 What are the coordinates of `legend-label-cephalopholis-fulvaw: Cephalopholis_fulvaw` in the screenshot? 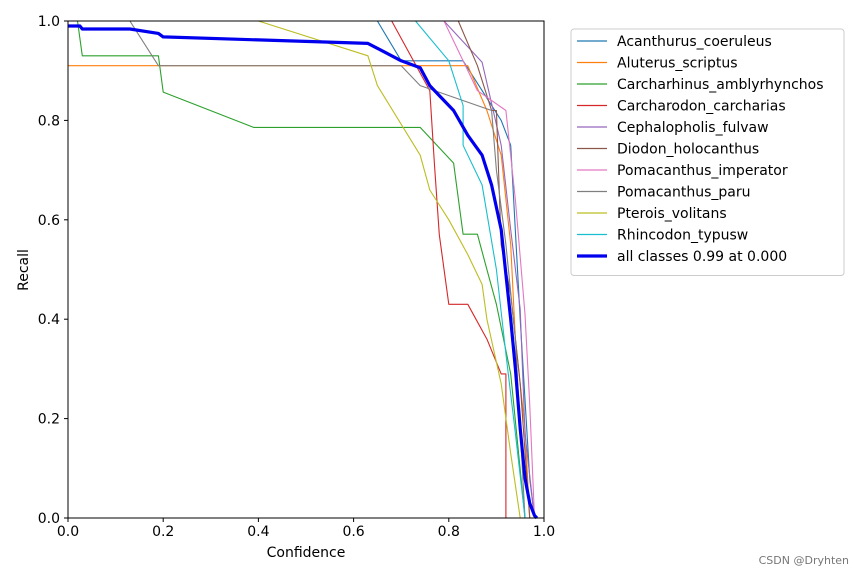 It's located at (693, 128).